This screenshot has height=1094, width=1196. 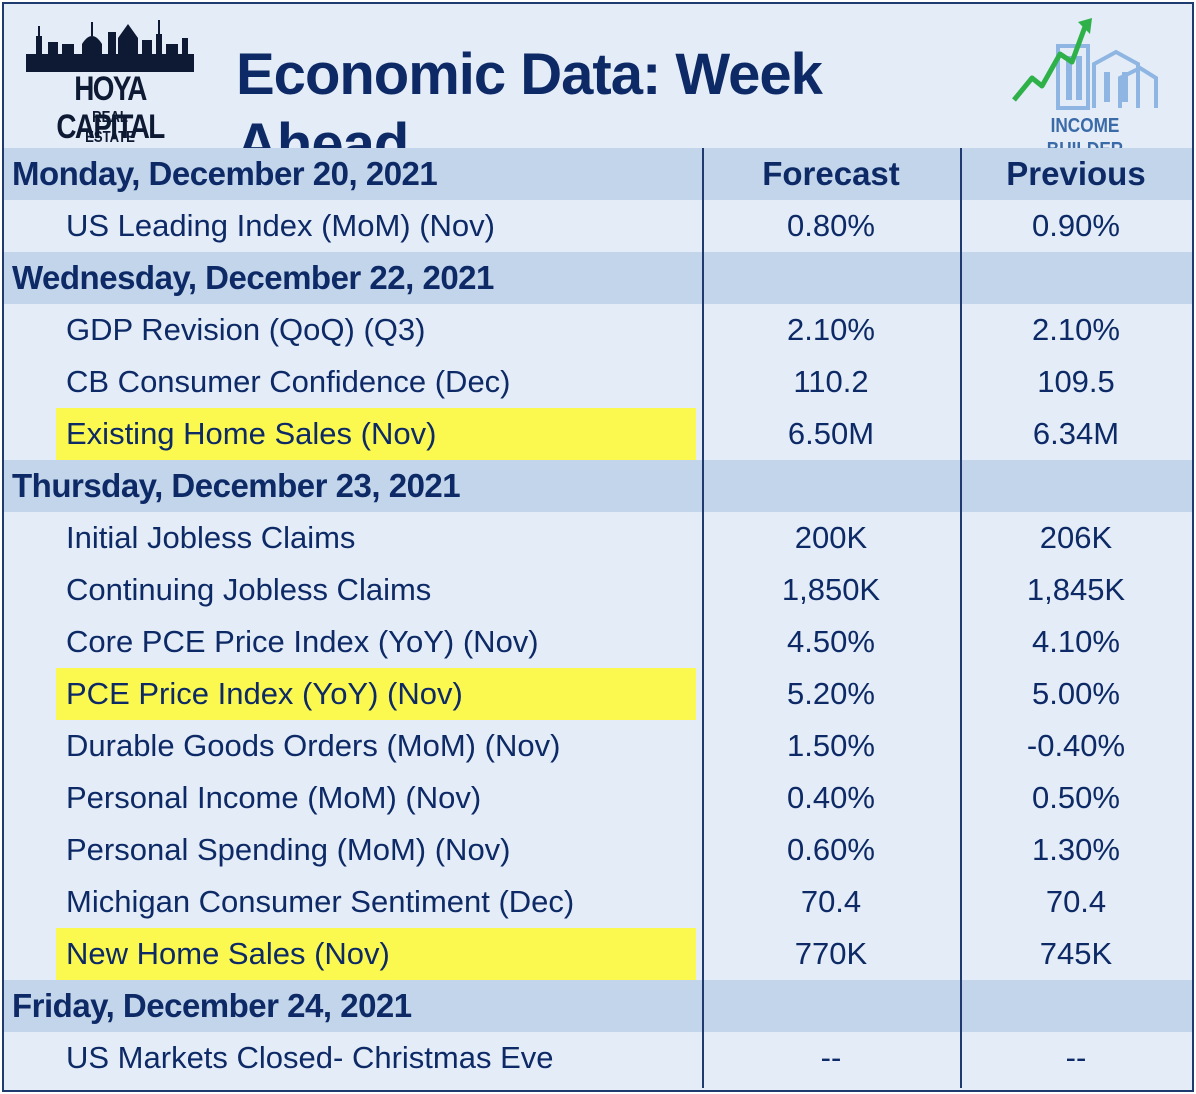 I want to click on table-row: CB Consumer Confidence (Dec) 110.2 109.5, so click(x=598, y=382).